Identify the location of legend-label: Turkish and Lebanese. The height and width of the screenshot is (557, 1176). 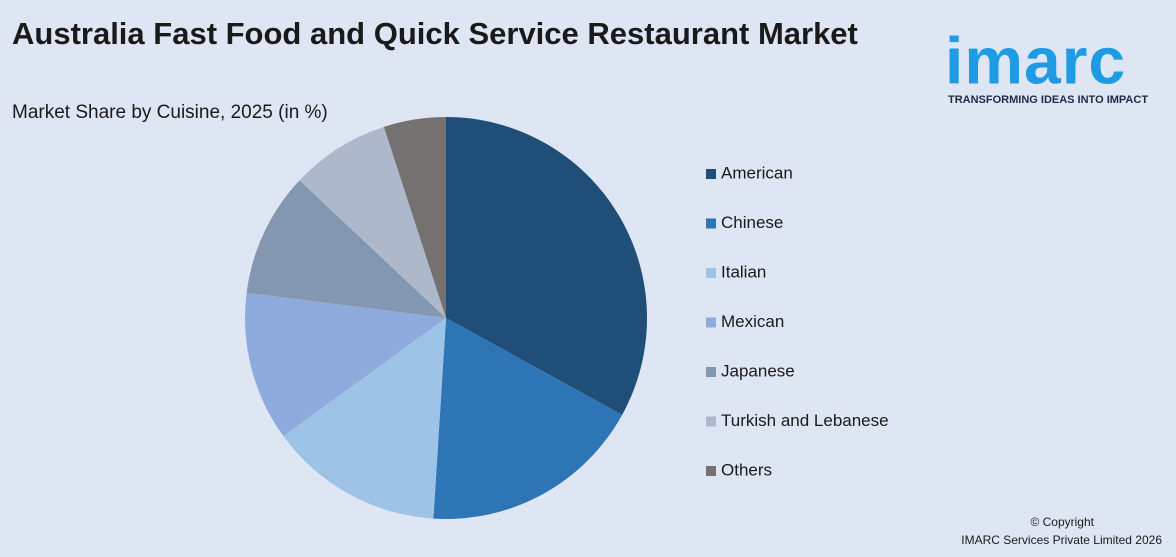
(805, 420).